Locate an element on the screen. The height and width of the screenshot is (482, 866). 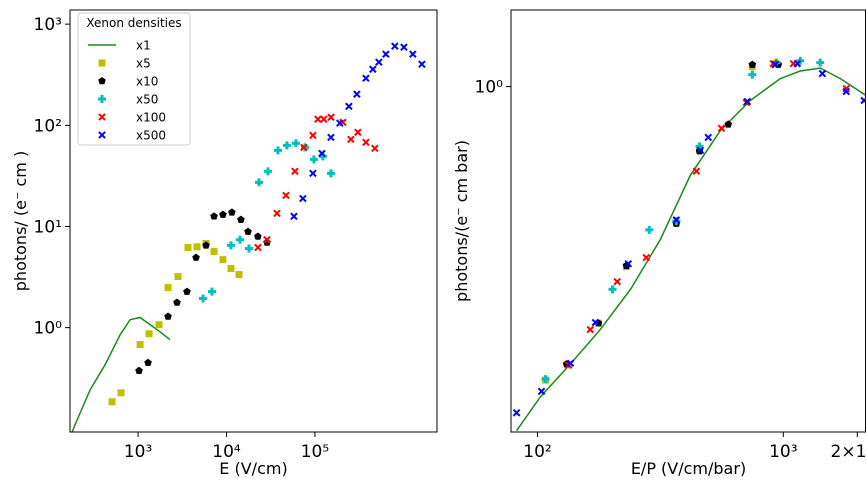
x-tick-label: 10³ is located at coordinates (138, 452).